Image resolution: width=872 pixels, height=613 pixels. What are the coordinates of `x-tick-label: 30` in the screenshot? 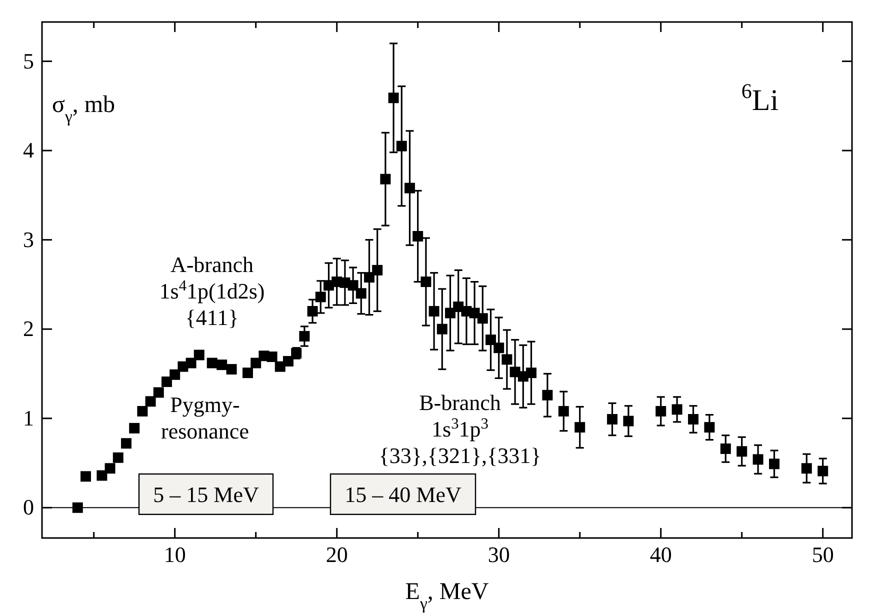 It's located at (499, 554).